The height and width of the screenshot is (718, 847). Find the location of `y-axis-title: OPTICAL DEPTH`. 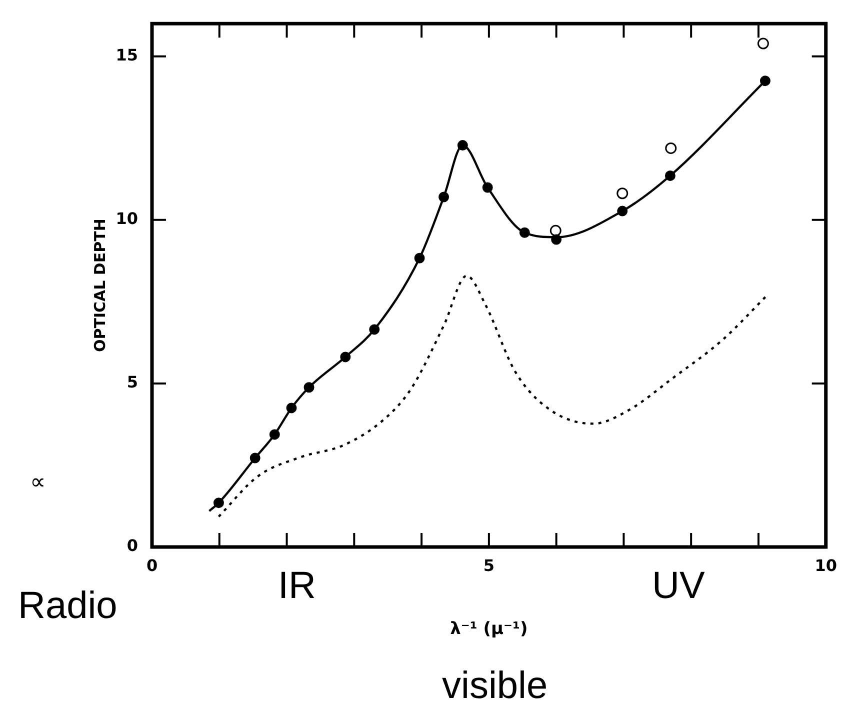

y-axis-title: OPTICAL DEPTH is located at coordinates (99, 285).